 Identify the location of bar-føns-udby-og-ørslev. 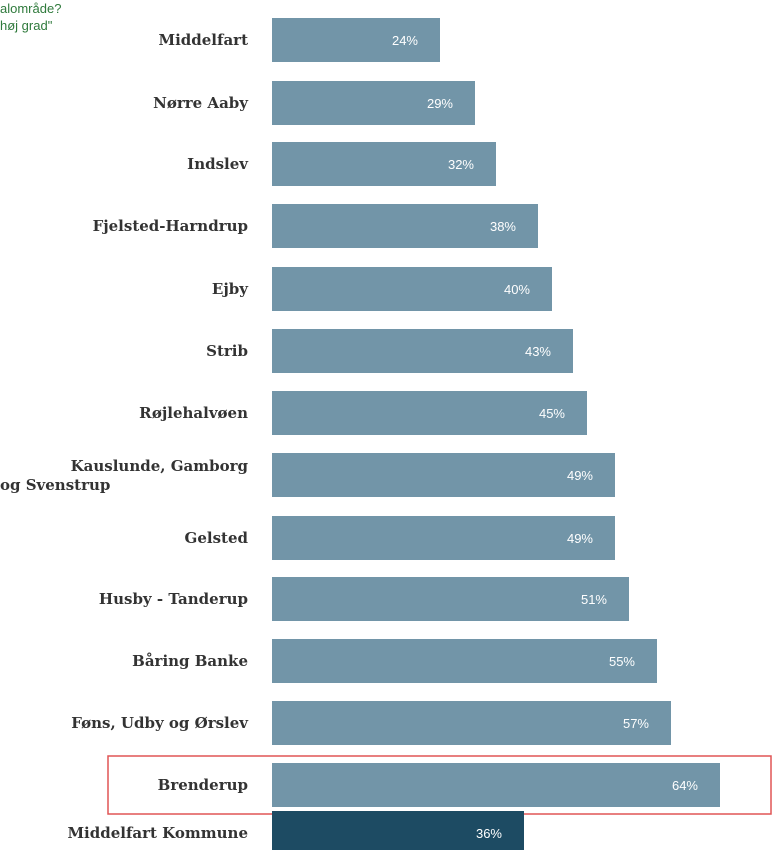
(471, 723).